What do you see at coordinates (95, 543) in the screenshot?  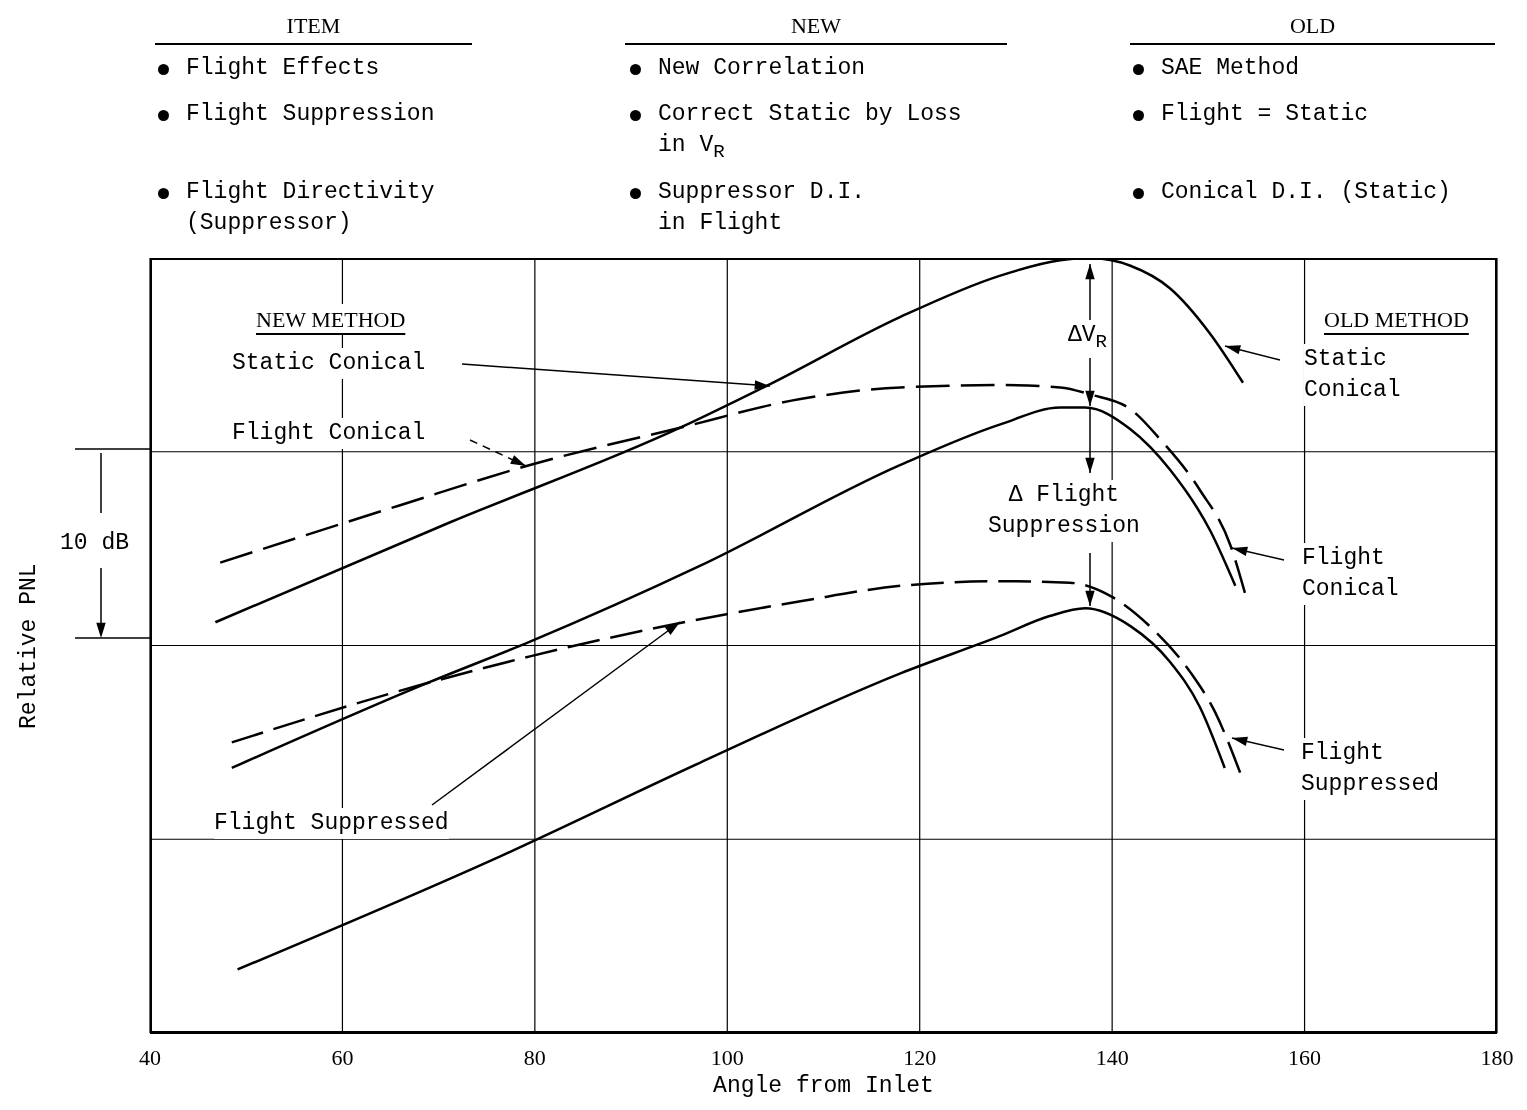 I see `text: 10 dB` at bounding box center [95, 543].